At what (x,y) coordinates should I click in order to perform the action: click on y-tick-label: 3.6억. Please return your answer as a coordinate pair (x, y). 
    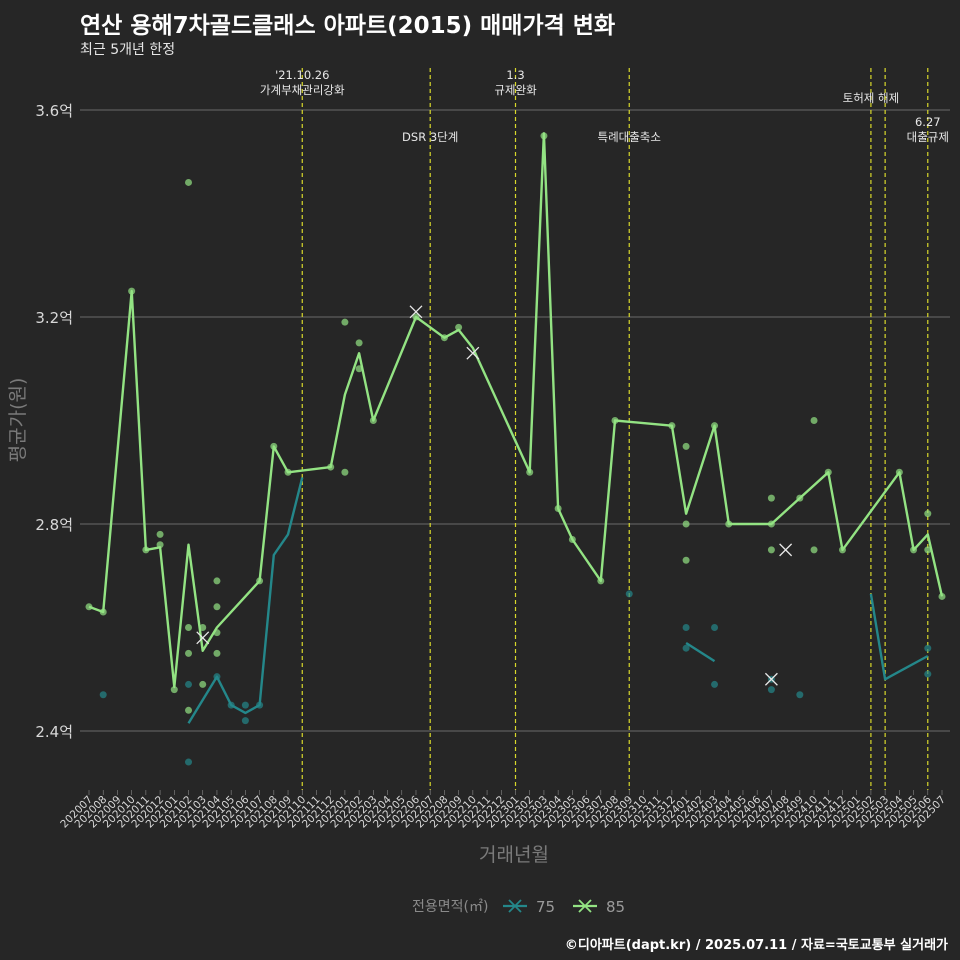
    Looking at the image, I should click on (54, 111).